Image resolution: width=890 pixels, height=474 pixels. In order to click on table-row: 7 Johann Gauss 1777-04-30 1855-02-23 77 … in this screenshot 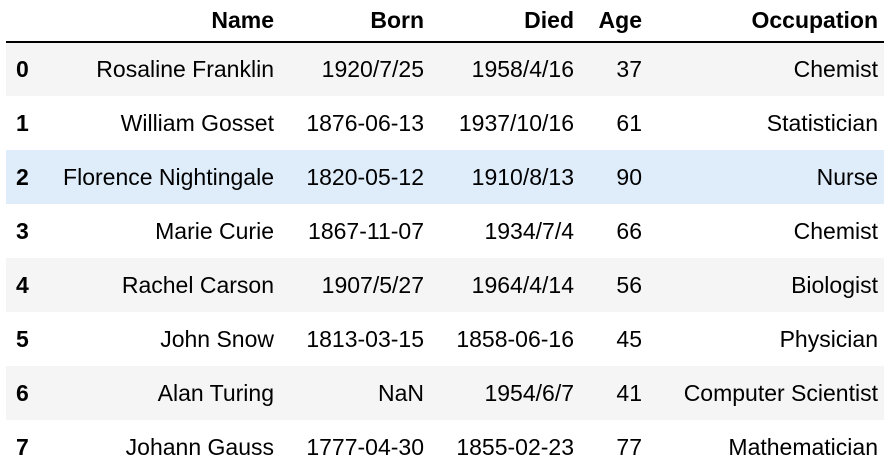, I will do `click(445, 447)`.